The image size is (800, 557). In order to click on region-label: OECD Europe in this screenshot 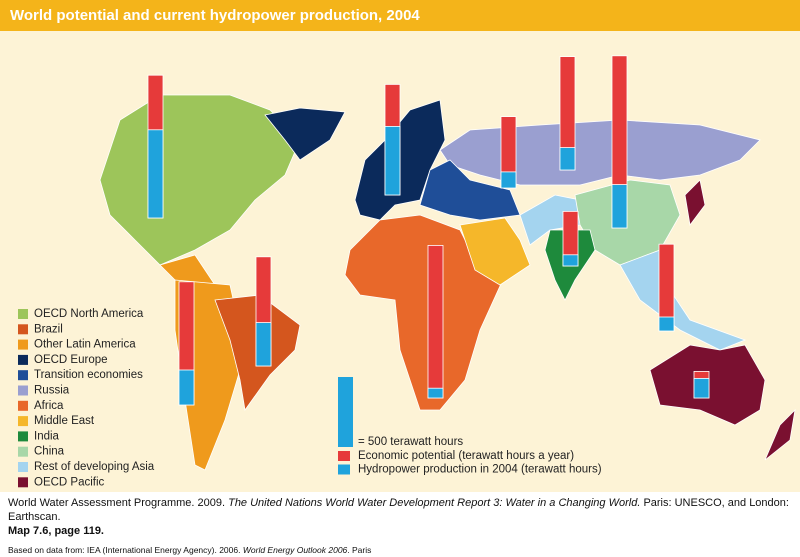, I will do `click(71, 360)`.